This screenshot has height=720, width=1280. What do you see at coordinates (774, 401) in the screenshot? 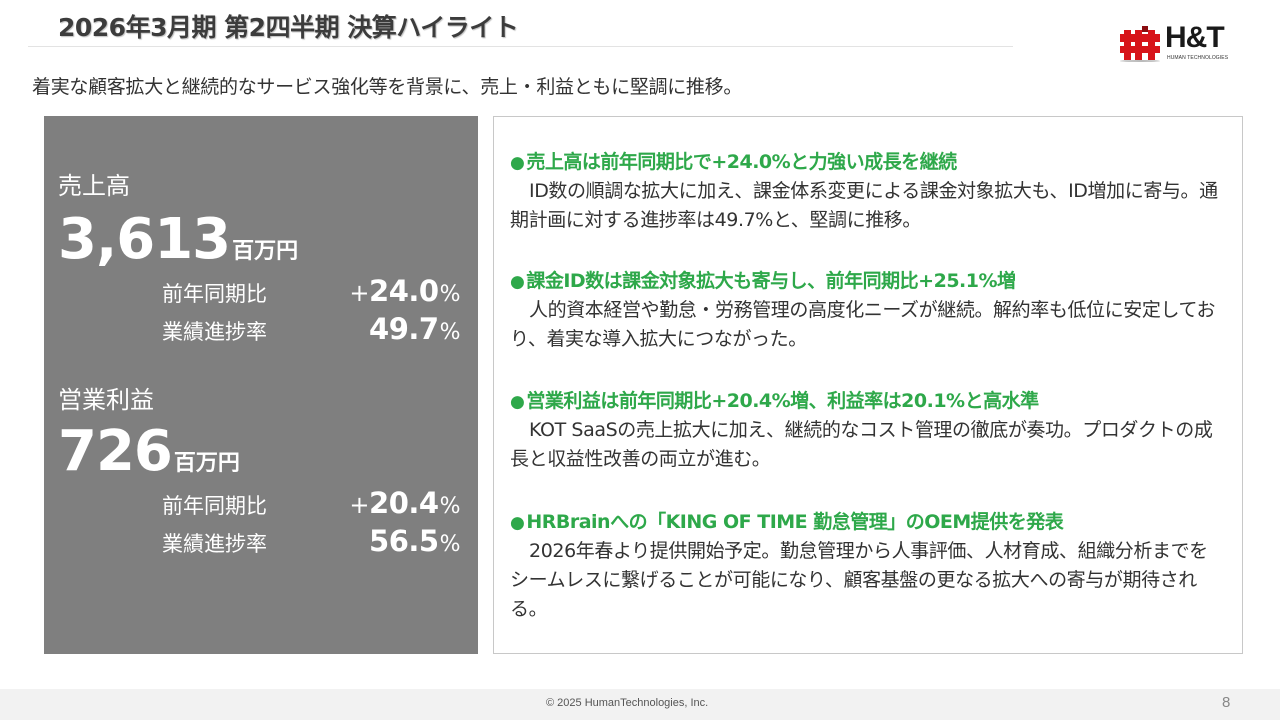
I see `highlight-heading: ● 営業利益は前年同期比+20.4%増、利益率は20.1%と高水準` at bounding box center [774, 401].